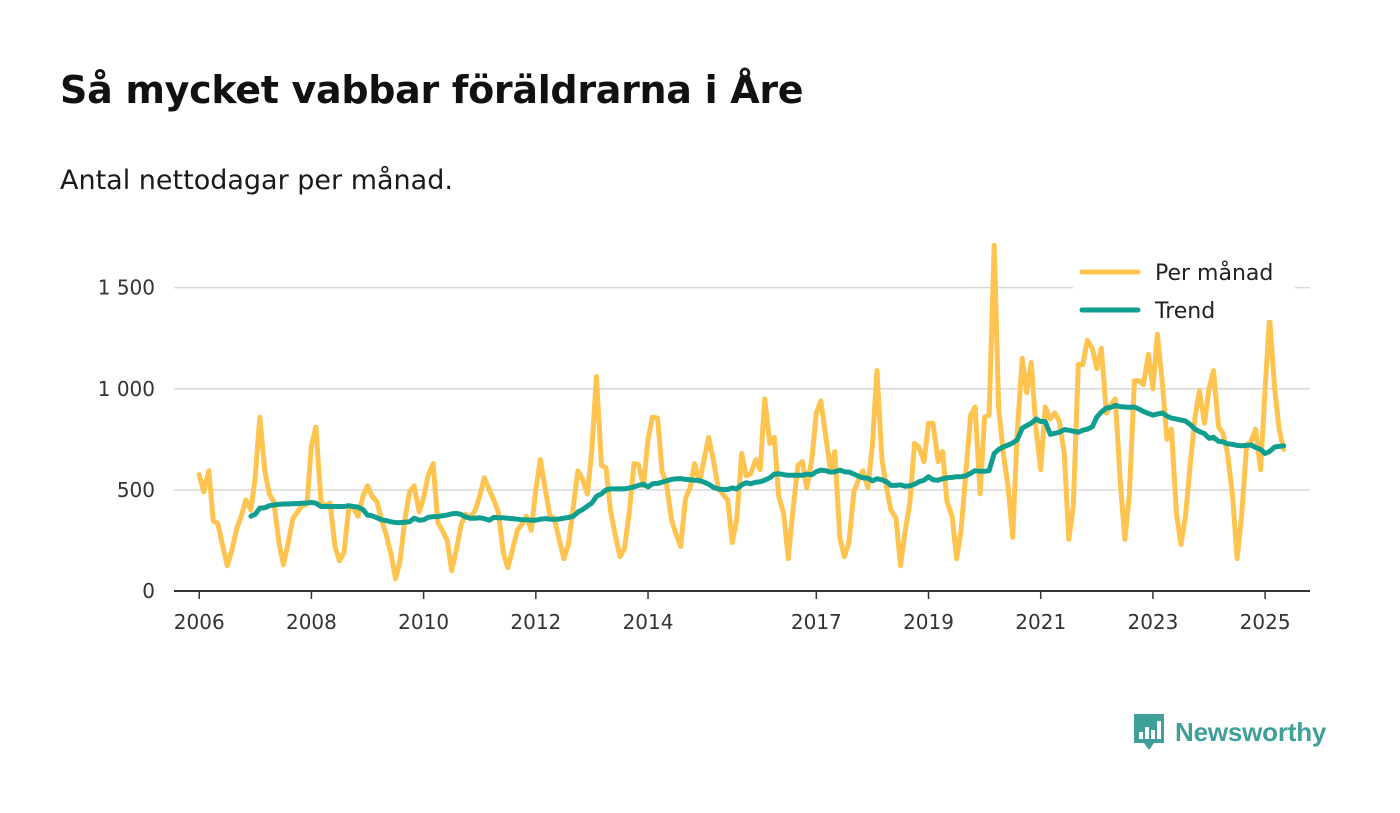 The image size is (1400, 813). Describe the element at coordinates (1184, 287) in the screenshot. I see `legend: Per månad Trend` at that location.